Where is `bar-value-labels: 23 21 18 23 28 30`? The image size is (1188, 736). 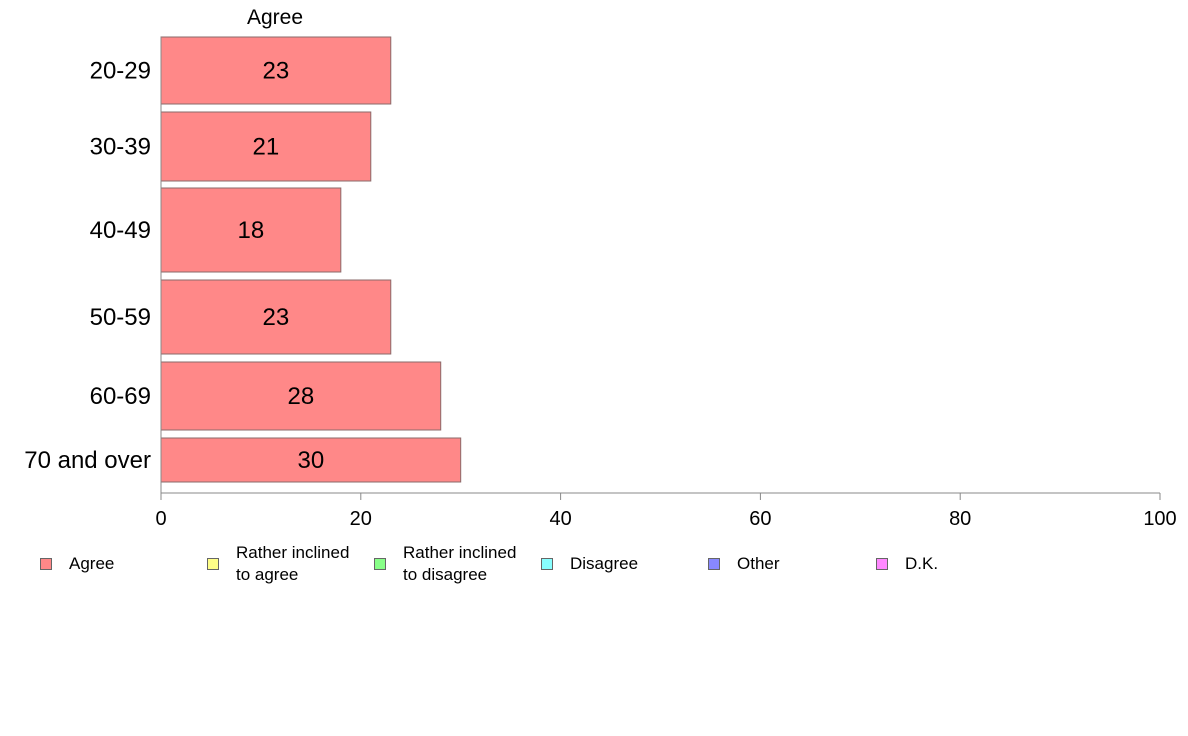
bar-value-labels: 23 21 18 23 28 30 is located at coordinates (281, 266).